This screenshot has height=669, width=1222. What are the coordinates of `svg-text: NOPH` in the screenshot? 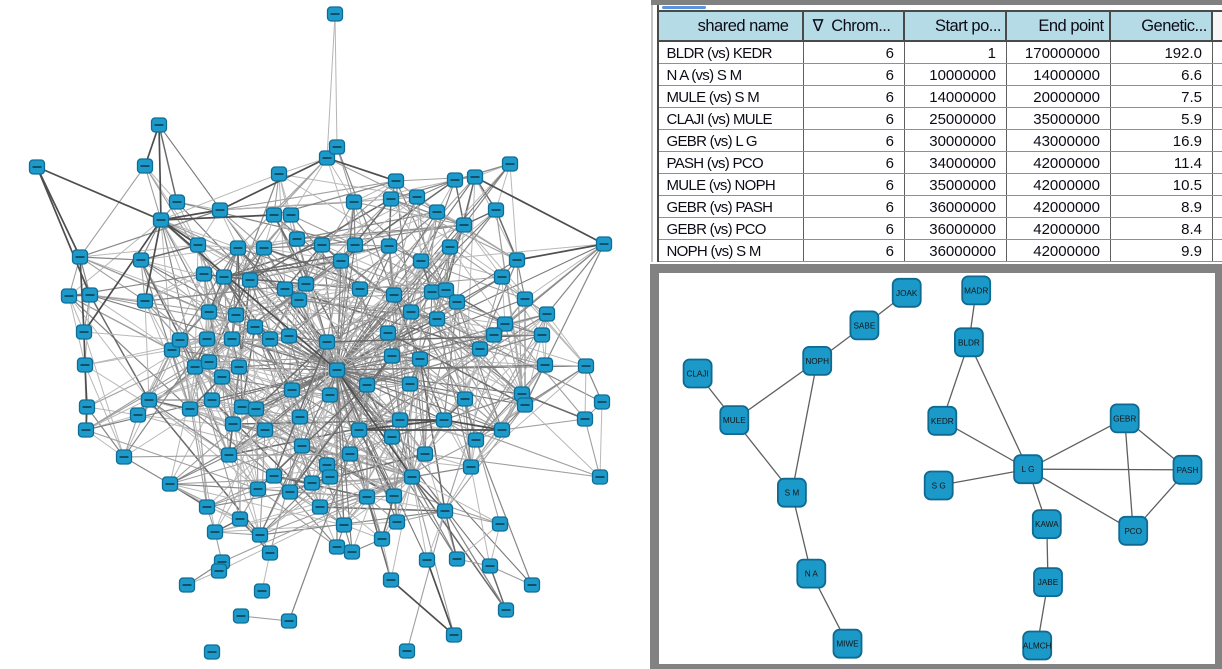 It's located at (817, 361).